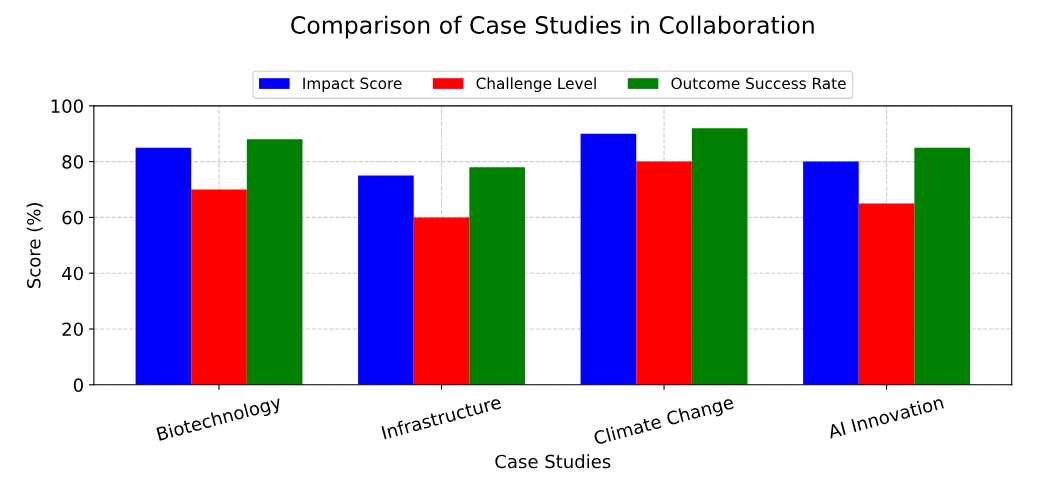 The image size is (1043, 481). I want to click on y-tick-label: 20, so click(72, 329).